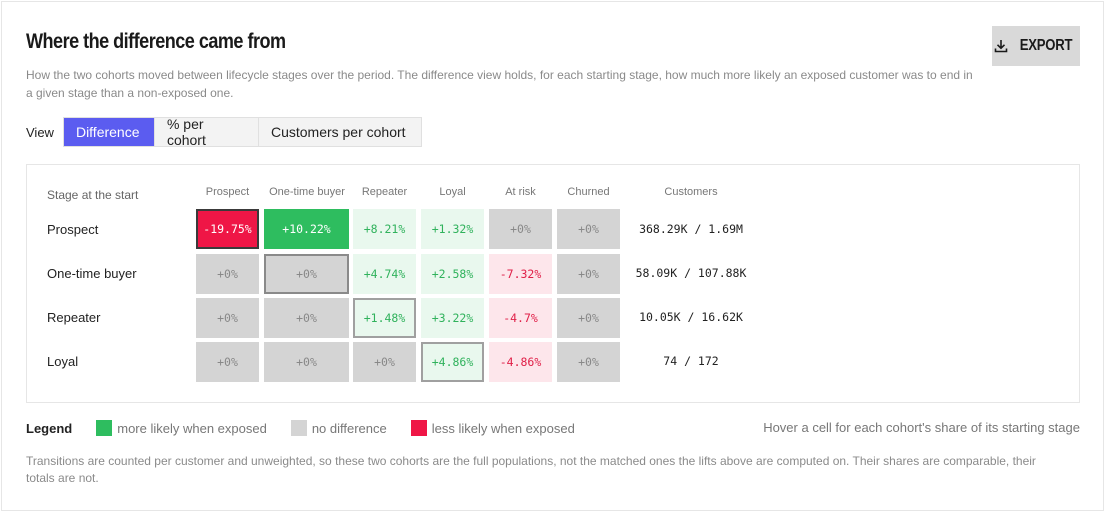 This screenshot has height=512, width=1105. What do you see at coordinates (384, 318) in the screenshot?
I see `matrix-cell: +1.48%` at bounding box center [384, 318].